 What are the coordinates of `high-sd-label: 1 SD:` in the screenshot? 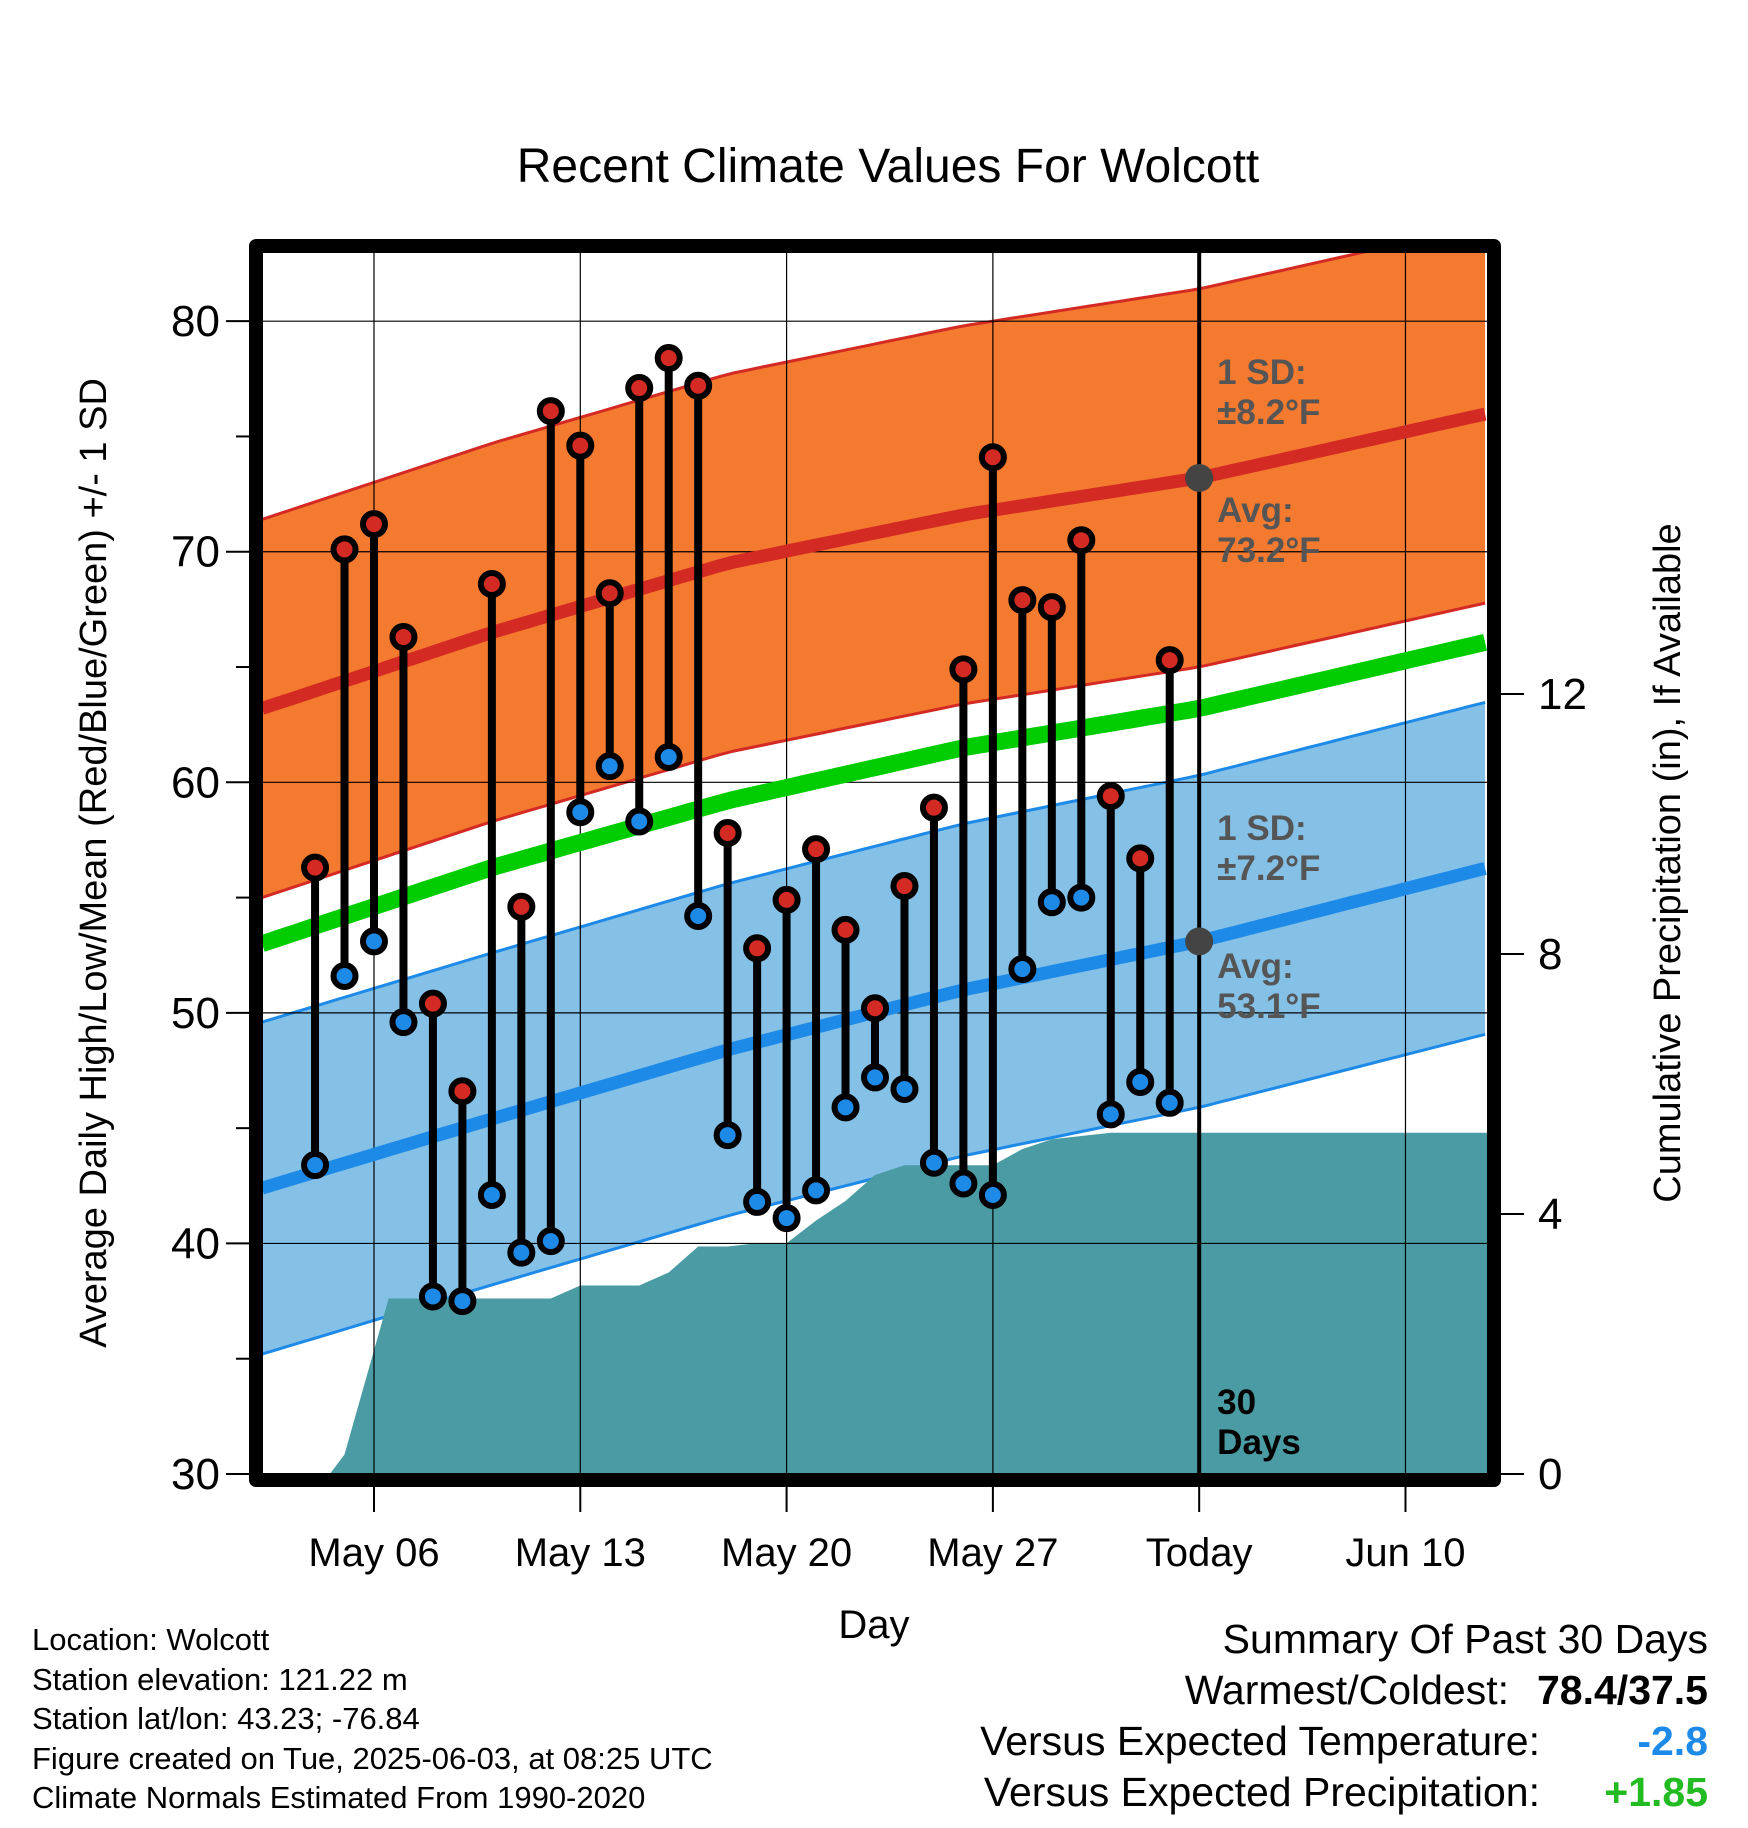 It's located at (1261, 372).